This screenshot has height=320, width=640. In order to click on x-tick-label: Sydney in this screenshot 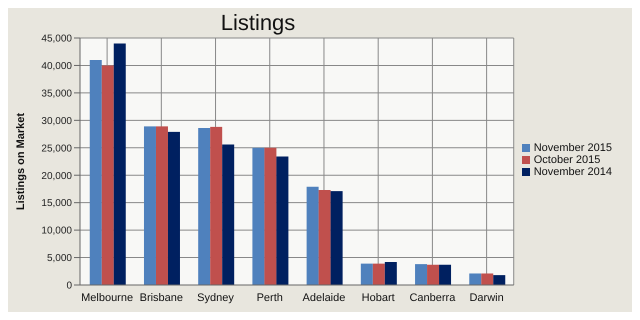, I will do `click(215, 298)`.